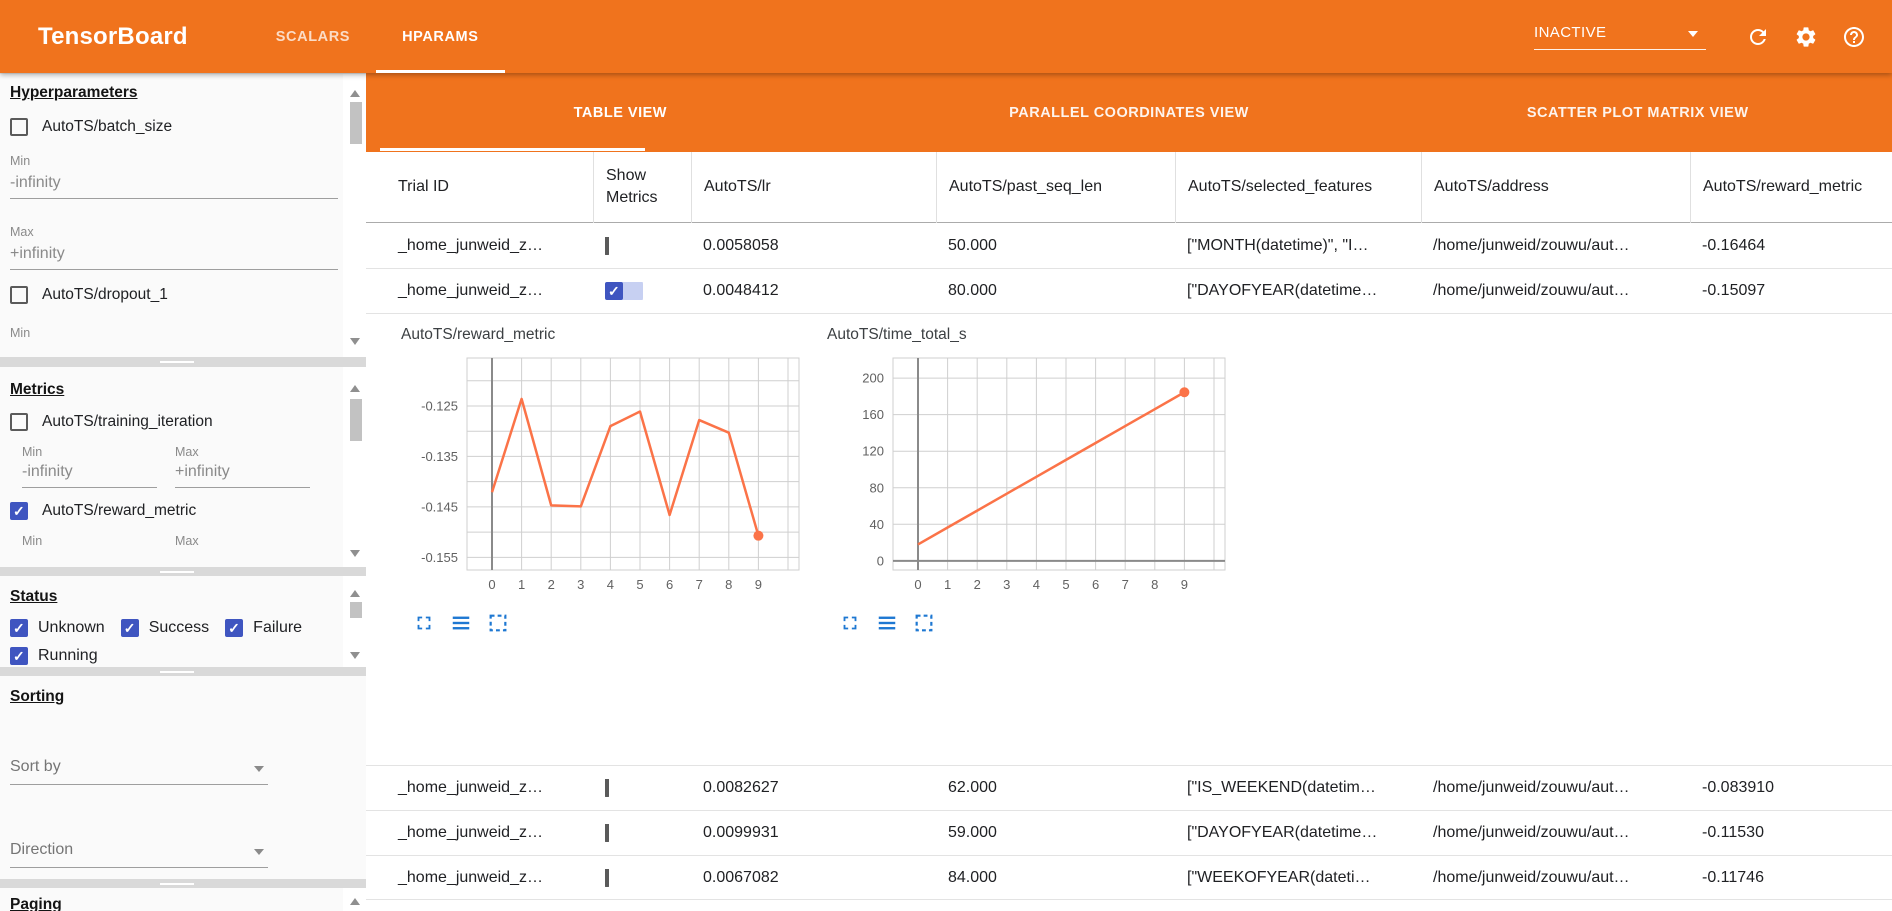  I want to click on reward-metric-cell: -0.11530, so click(1733, 832).